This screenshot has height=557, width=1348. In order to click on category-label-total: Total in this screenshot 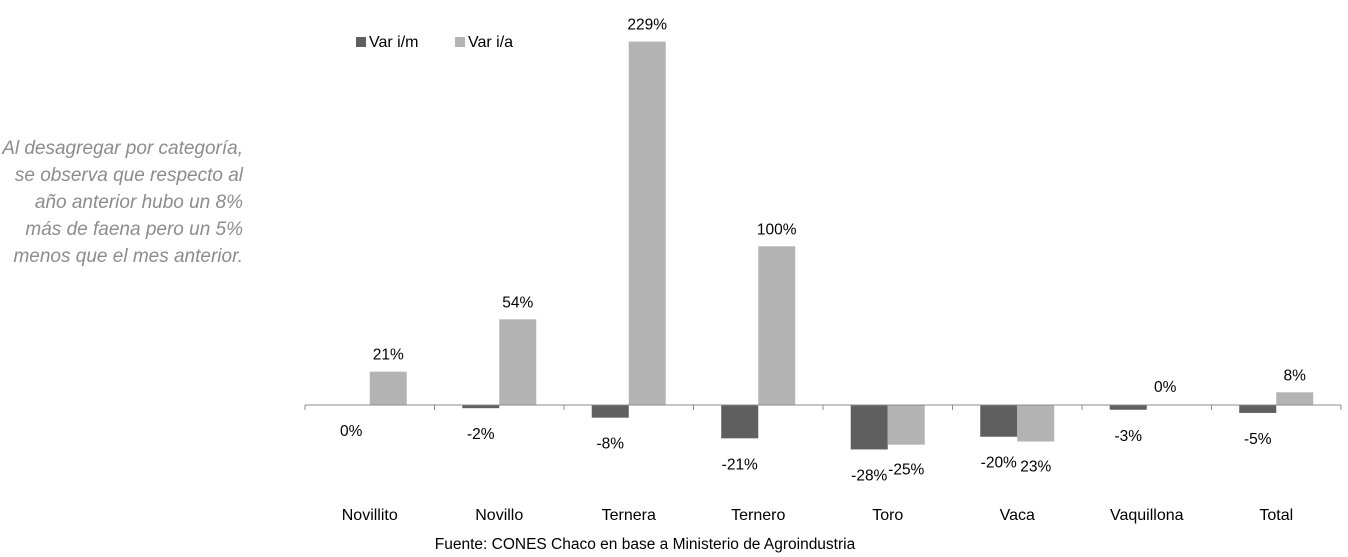, I will do `click(1276, 515)`.